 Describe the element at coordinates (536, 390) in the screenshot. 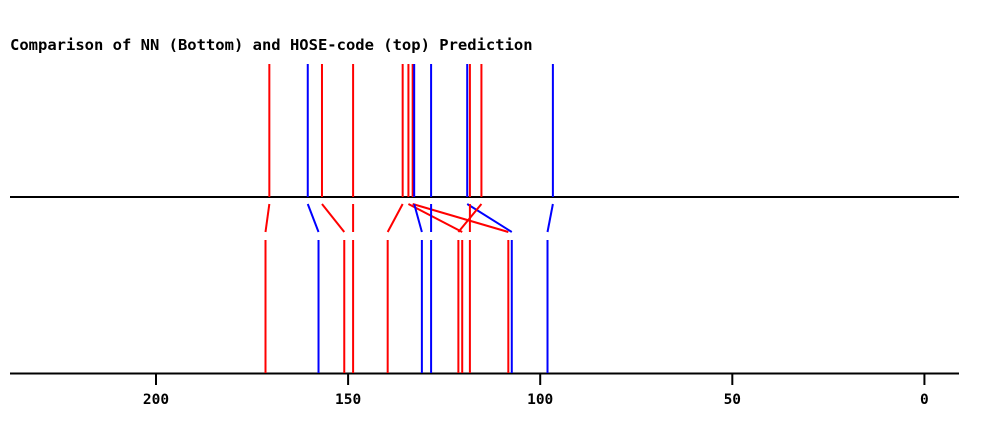

I see `x-axis-ticks: 200 150 100 50 0` at that location.